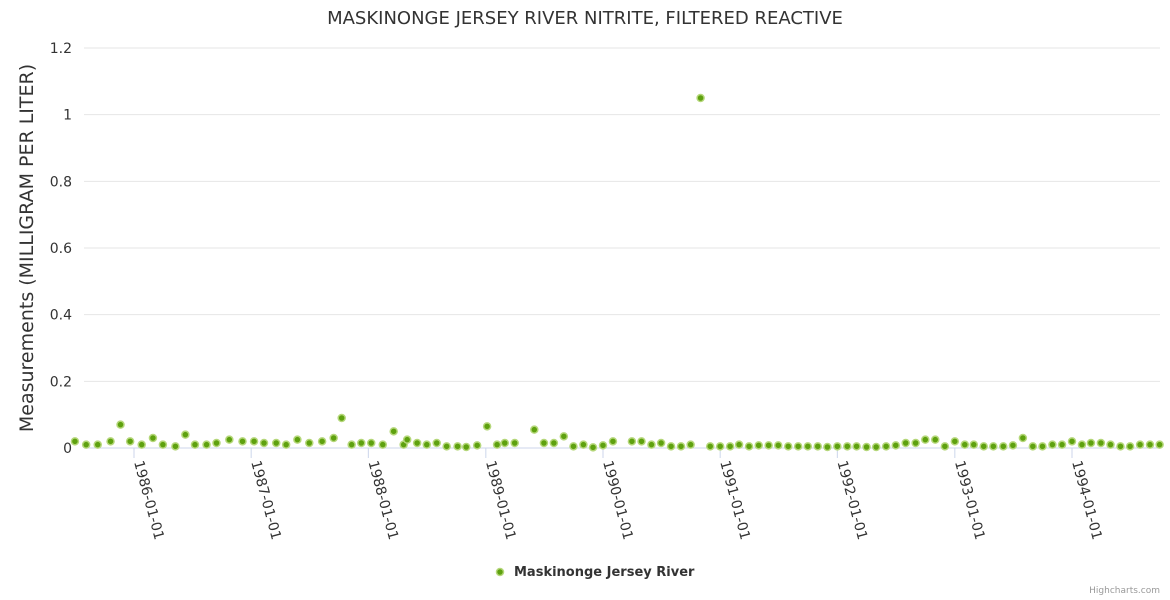  I want to click on legend-marker, so click(500, 572).